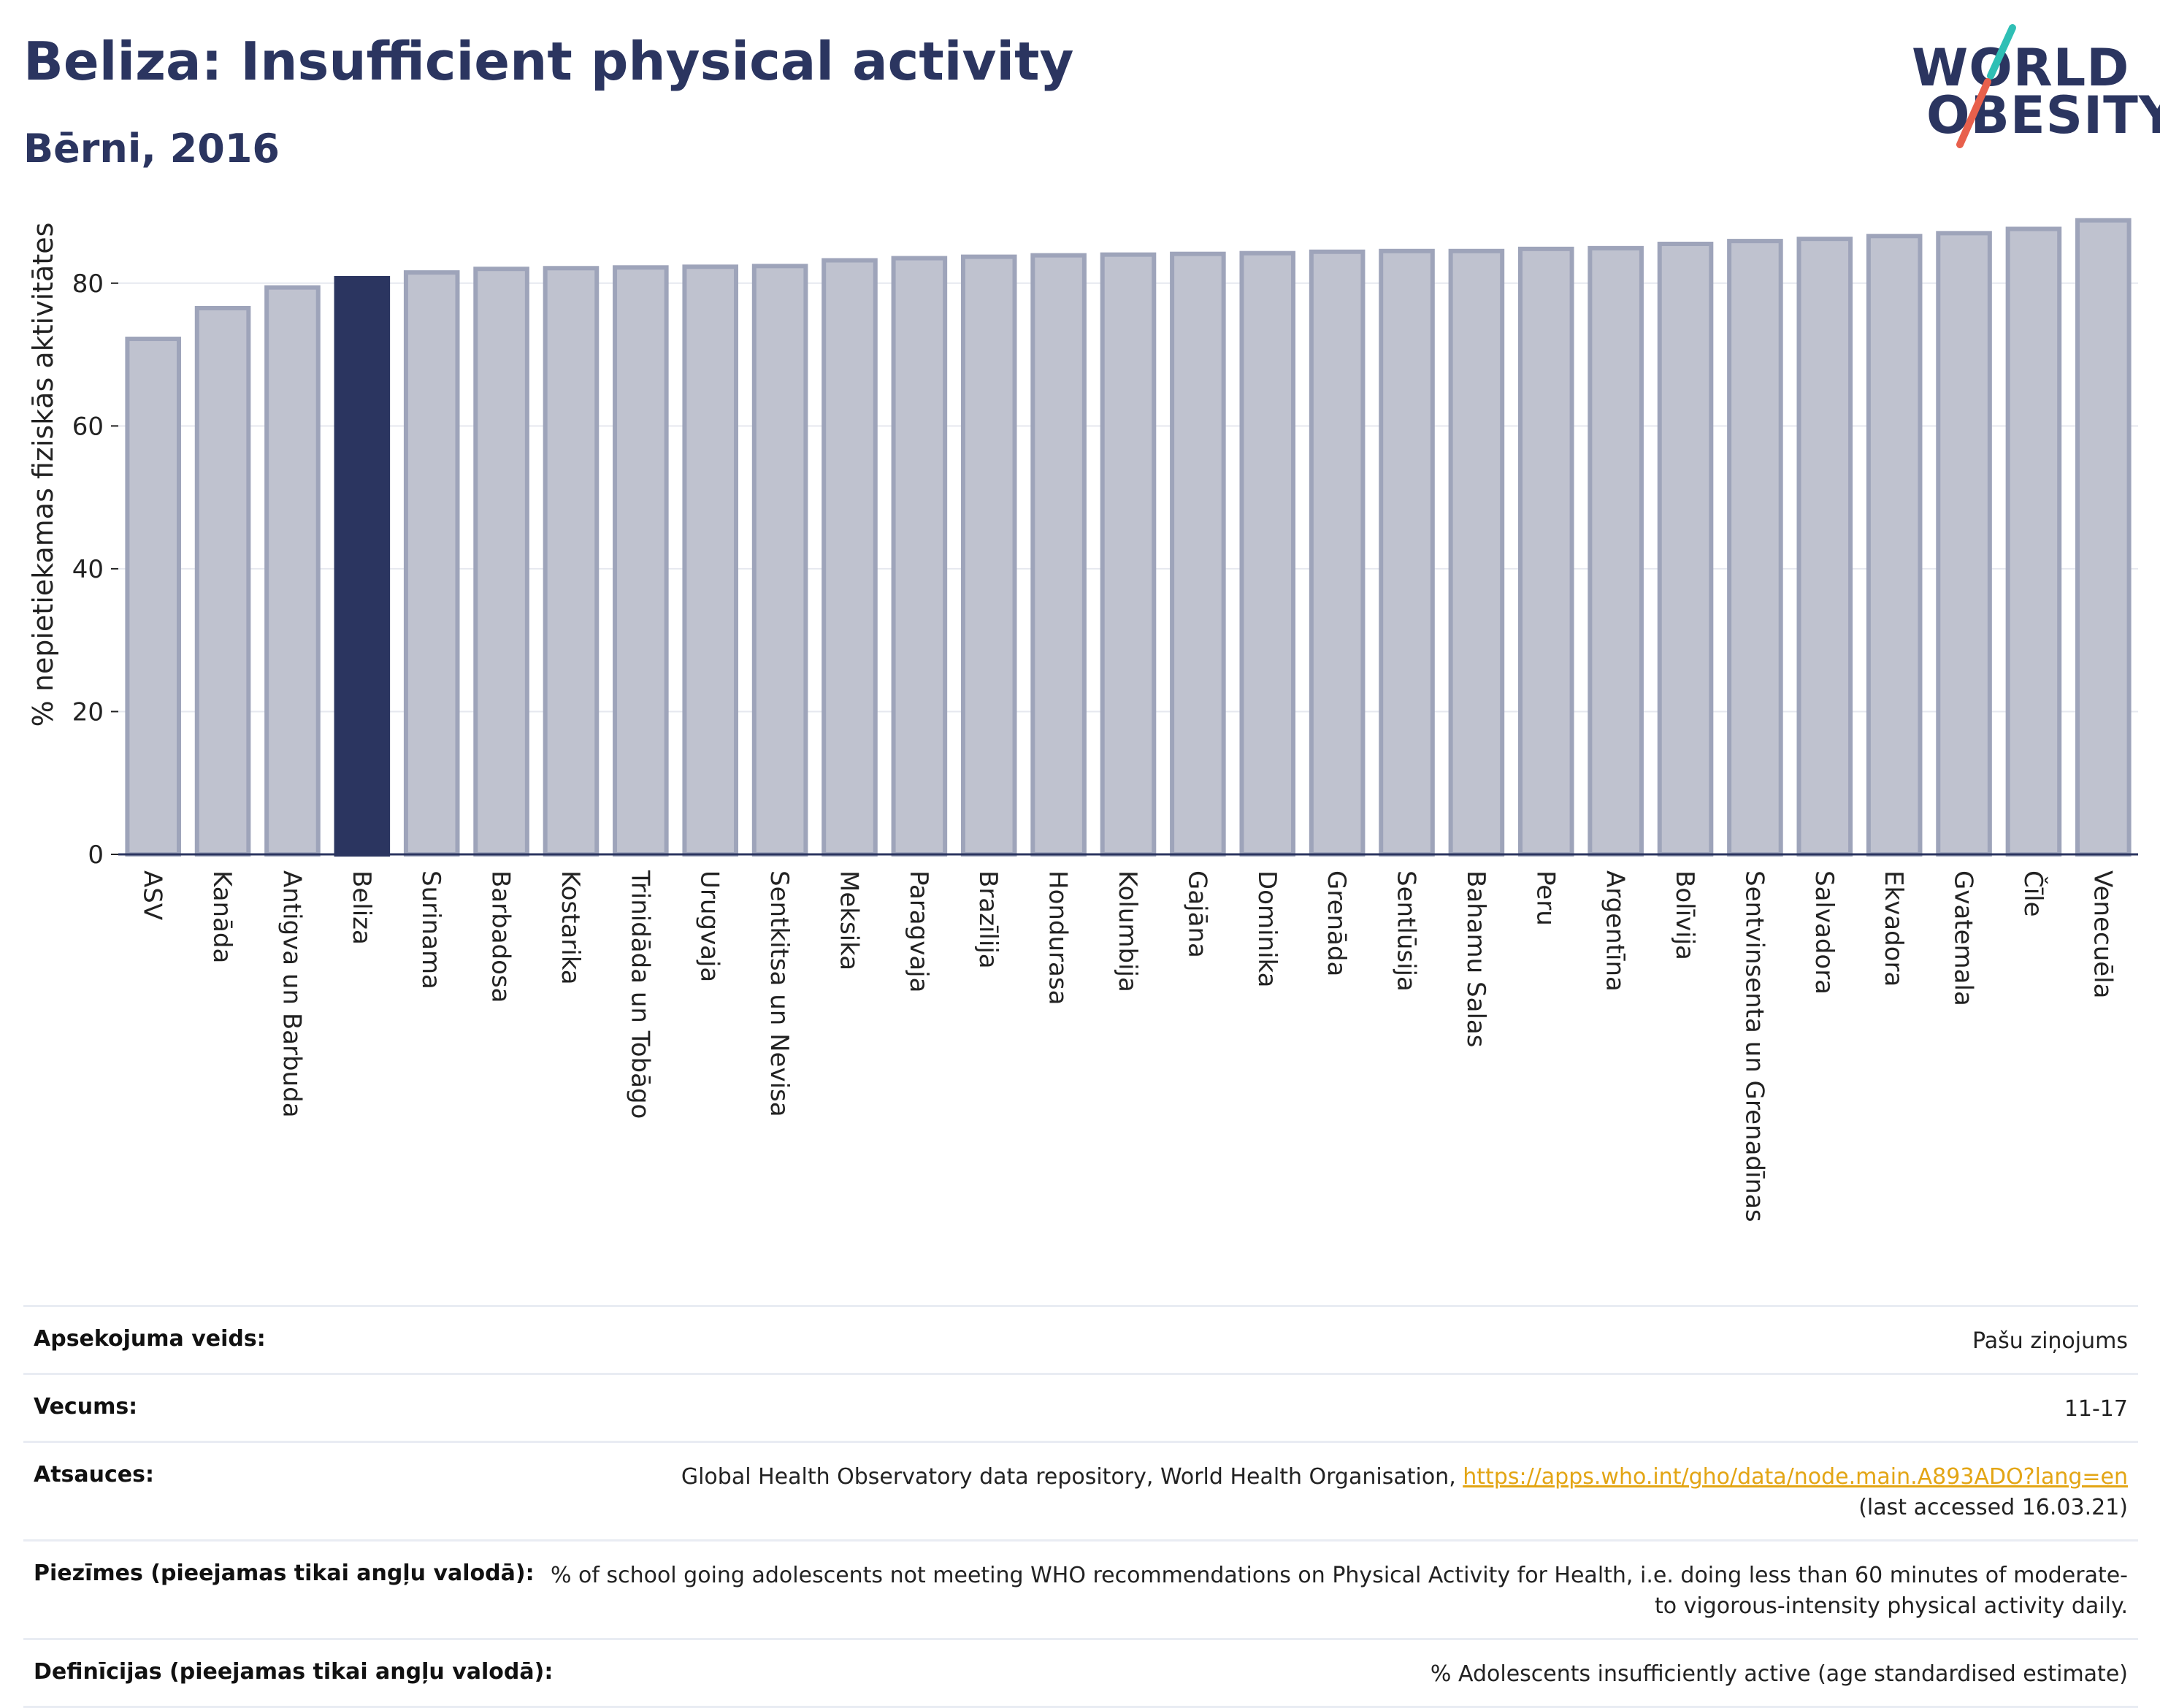 Image resolution: width=2160 pixels, height=1708 pixels. What do you see at coordinates (1893, 928) in the screenshot?
I see `x-tick-label: Ekvadora` at bounding box center [1893, 928].